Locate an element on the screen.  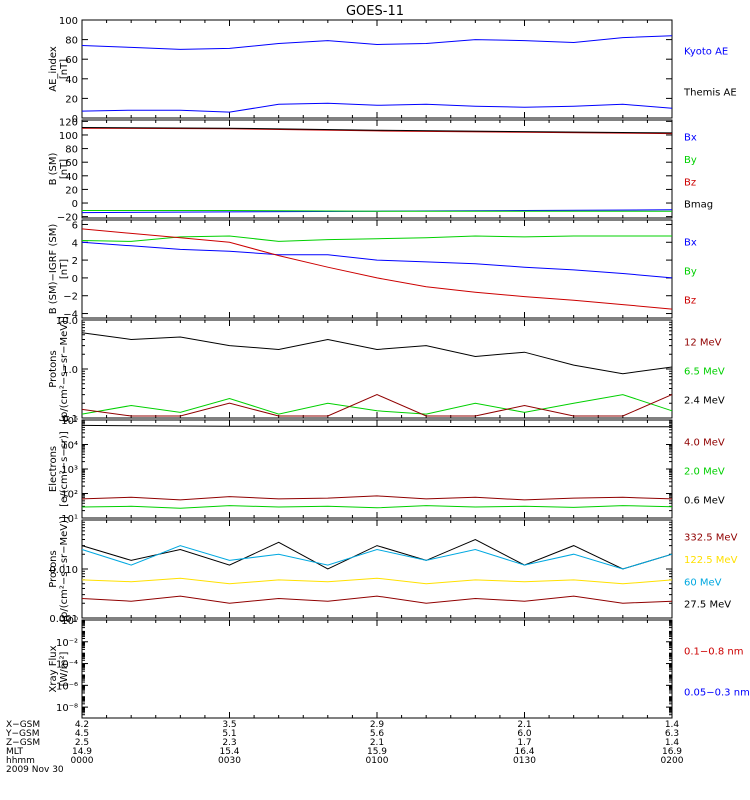
x-axis-value: 0200 is located at coordinates (672, 761).